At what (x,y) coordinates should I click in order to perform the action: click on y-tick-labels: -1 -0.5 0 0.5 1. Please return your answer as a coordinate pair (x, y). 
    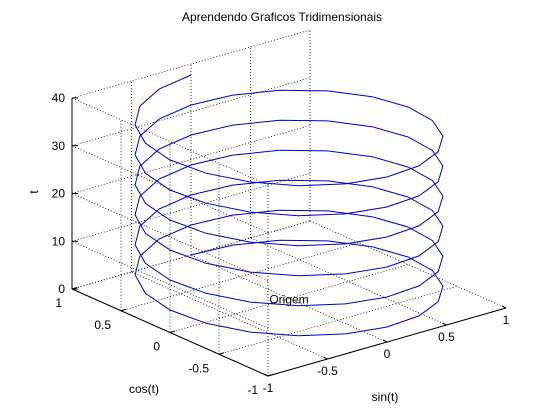
    Looking at the image, I should click on (156, 346).